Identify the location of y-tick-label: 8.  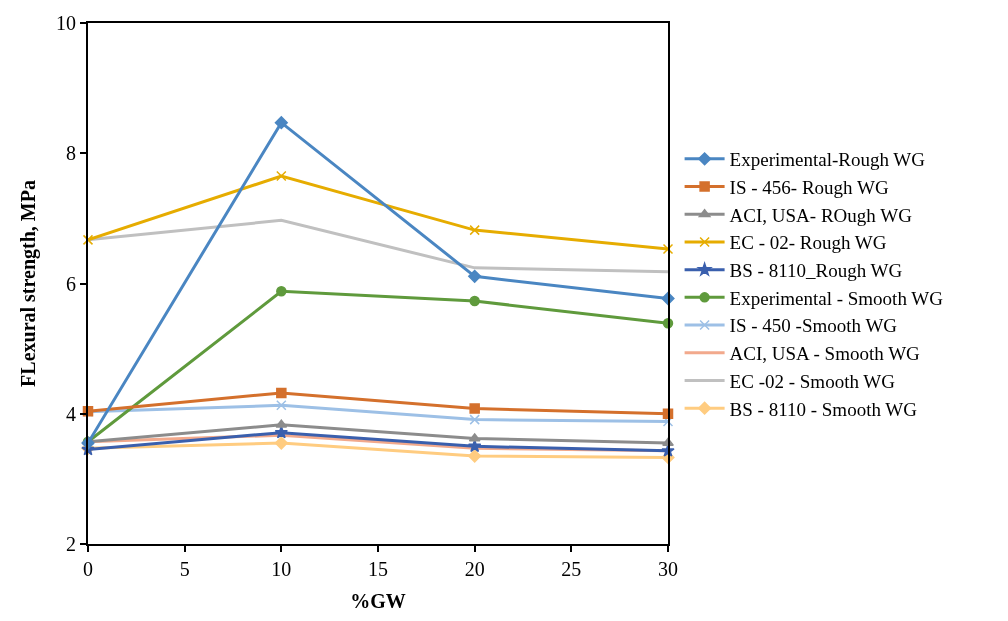
(71, 153).